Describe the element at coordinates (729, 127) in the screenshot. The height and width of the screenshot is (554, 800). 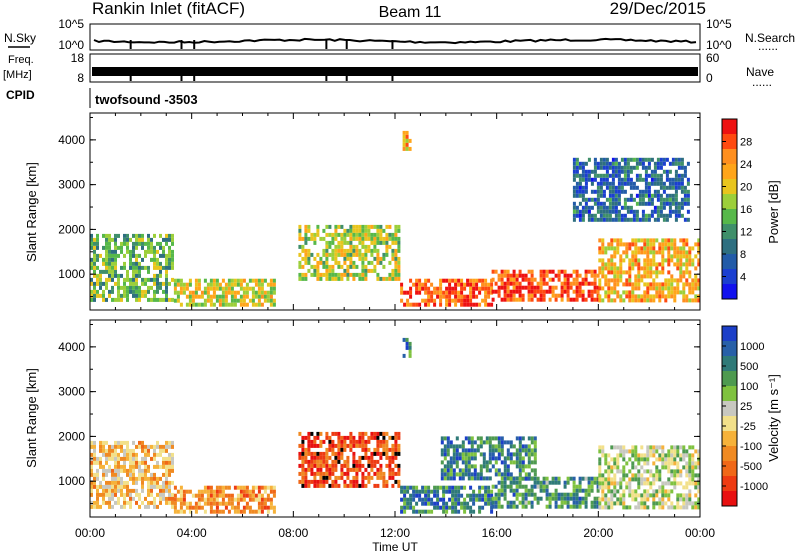
I see `power-colorbar-segment` at that location.